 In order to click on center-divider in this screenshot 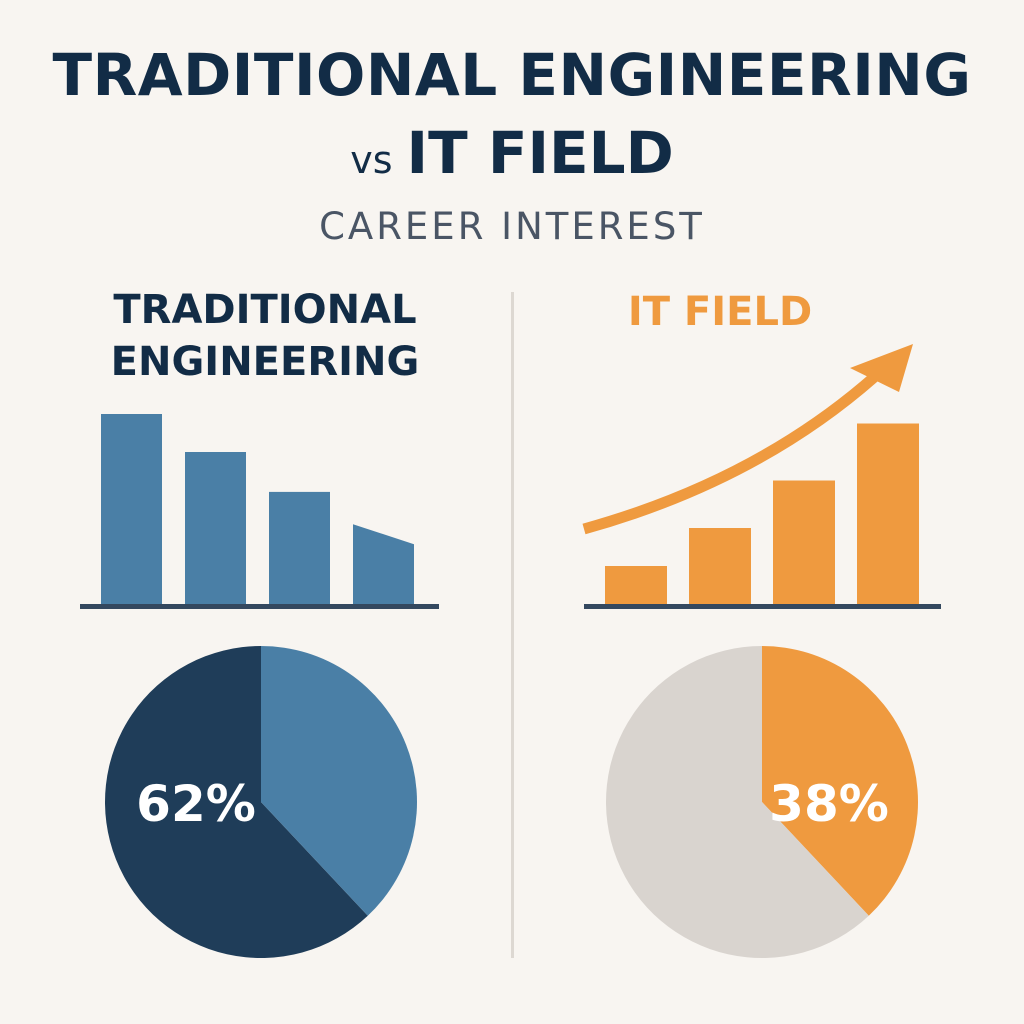, I will do `click(512, 625)`.